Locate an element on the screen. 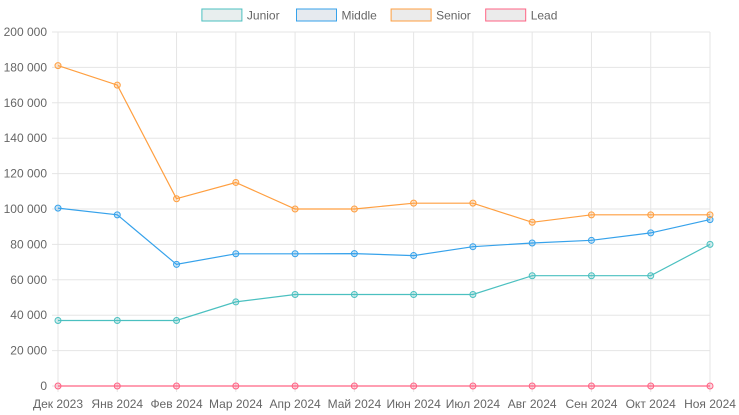 This screenshot has height=415, width=739. legend-swatch-junior is located at coordinates (222, 15).